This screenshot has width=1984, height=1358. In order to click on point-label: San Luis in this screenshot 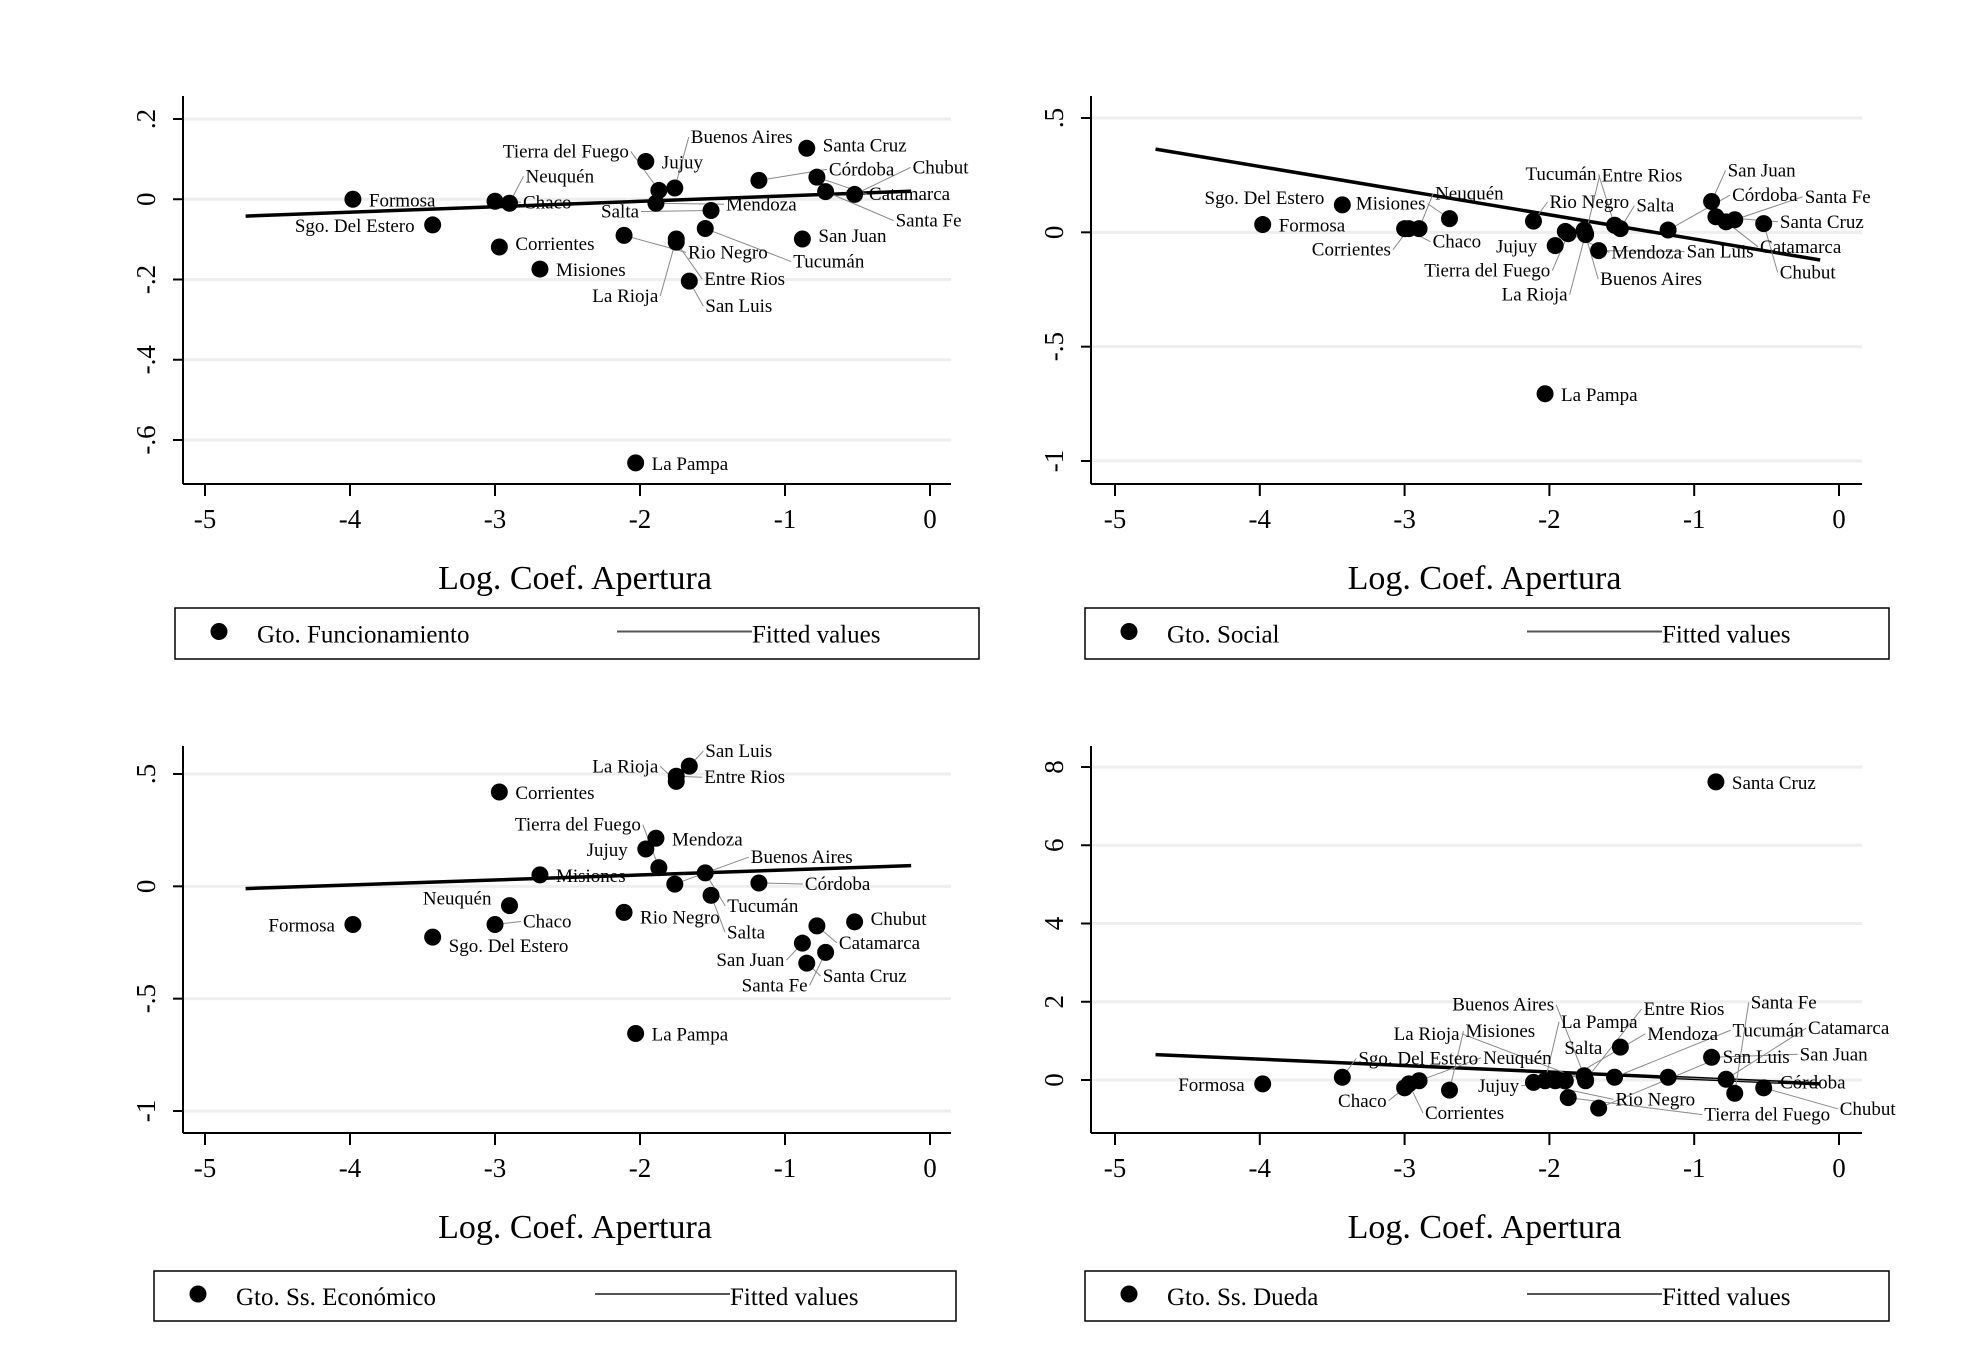, I will do `click(1756, 1057)`.